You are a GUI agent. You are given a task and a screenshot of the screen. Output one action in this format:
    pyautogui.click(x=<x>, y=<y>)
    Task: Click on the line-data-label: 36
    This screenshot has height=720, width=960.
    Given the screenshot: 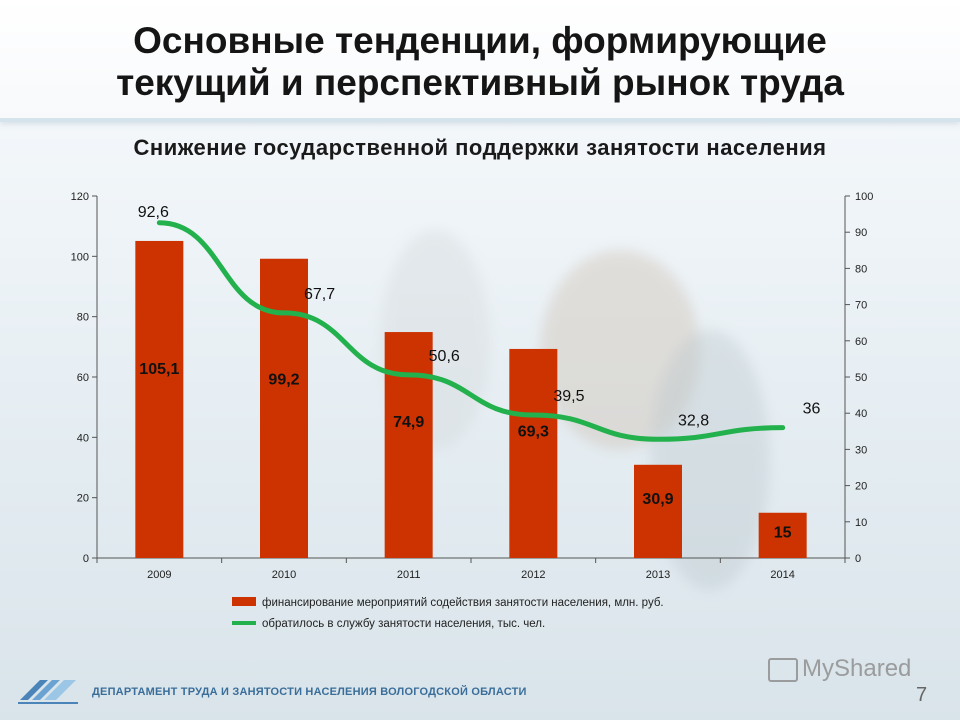 What is the action you would take?
    pyautogui.click(x=812, y=409)
    